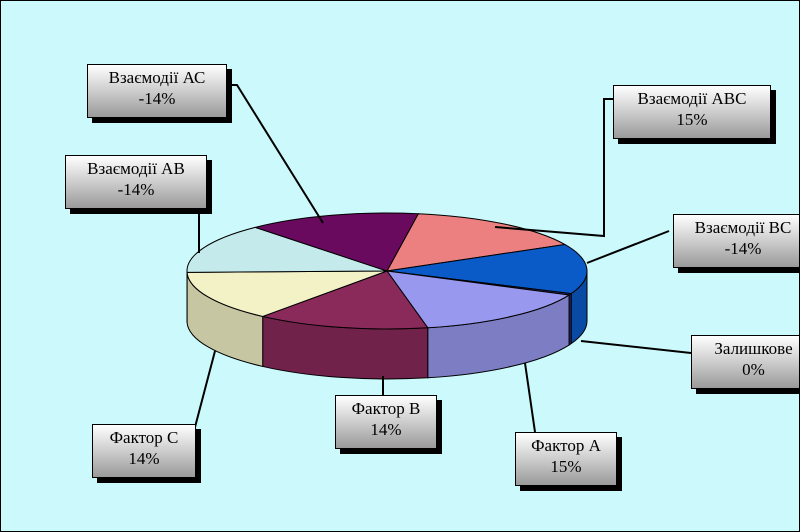 The image size is (800, 532). Describe the element at coordinates (553, 168) in the screenshot. I see `leader-line-abc` at that location.